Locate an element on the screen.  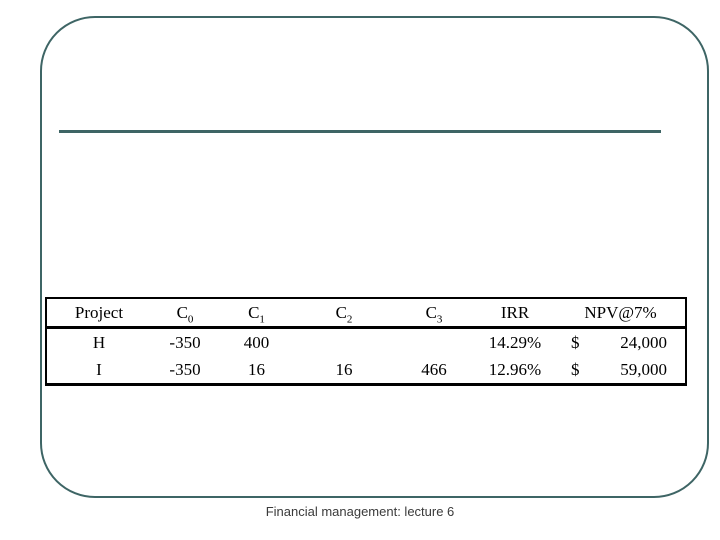
cell-h-c0: -350 is located at coordinates (185, 342).